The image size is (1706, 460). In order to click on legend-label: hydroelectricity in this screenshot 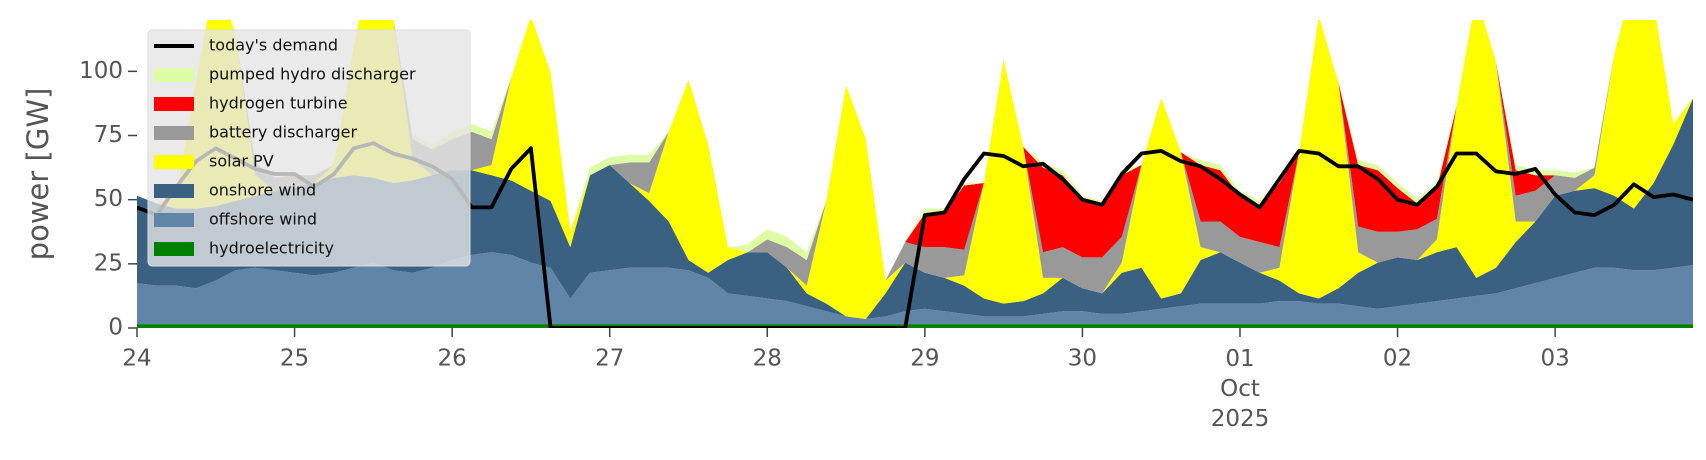, I will do `click(271, 248)`.